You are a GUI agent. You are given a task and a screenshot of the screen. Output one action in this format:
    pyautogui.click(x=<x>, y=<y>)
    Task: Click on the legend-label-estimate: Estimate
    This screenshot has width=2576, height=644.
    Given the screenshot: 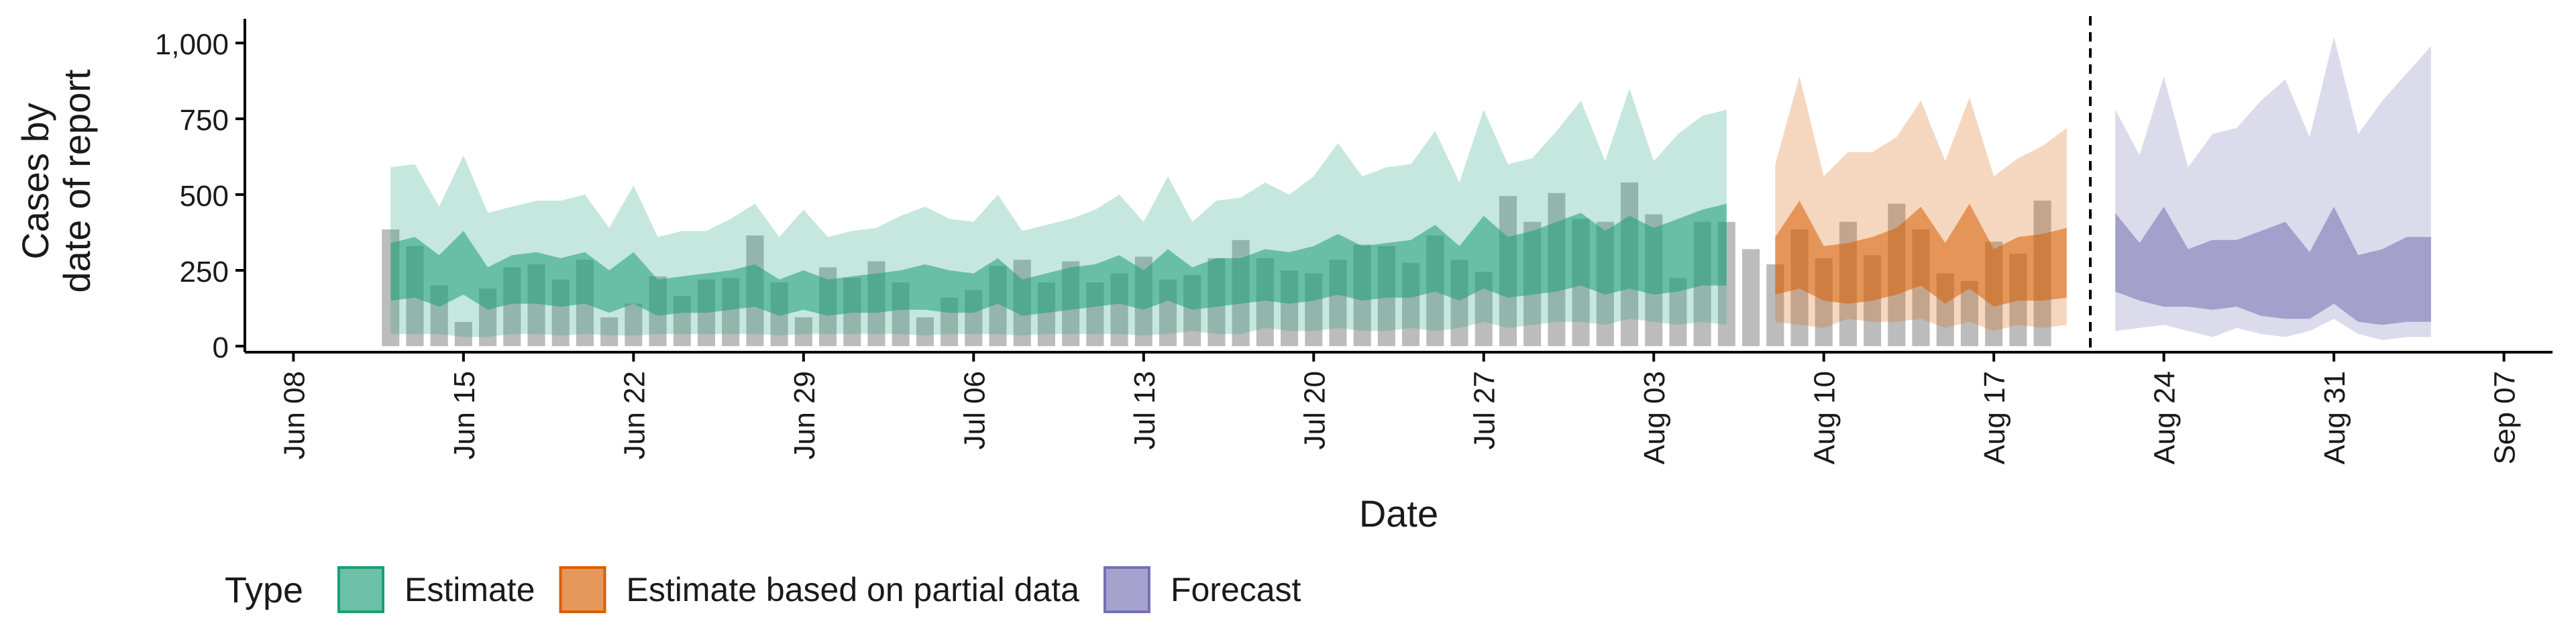 What is the action you would take?
    pyautogui.click(x=470, y=589)
    